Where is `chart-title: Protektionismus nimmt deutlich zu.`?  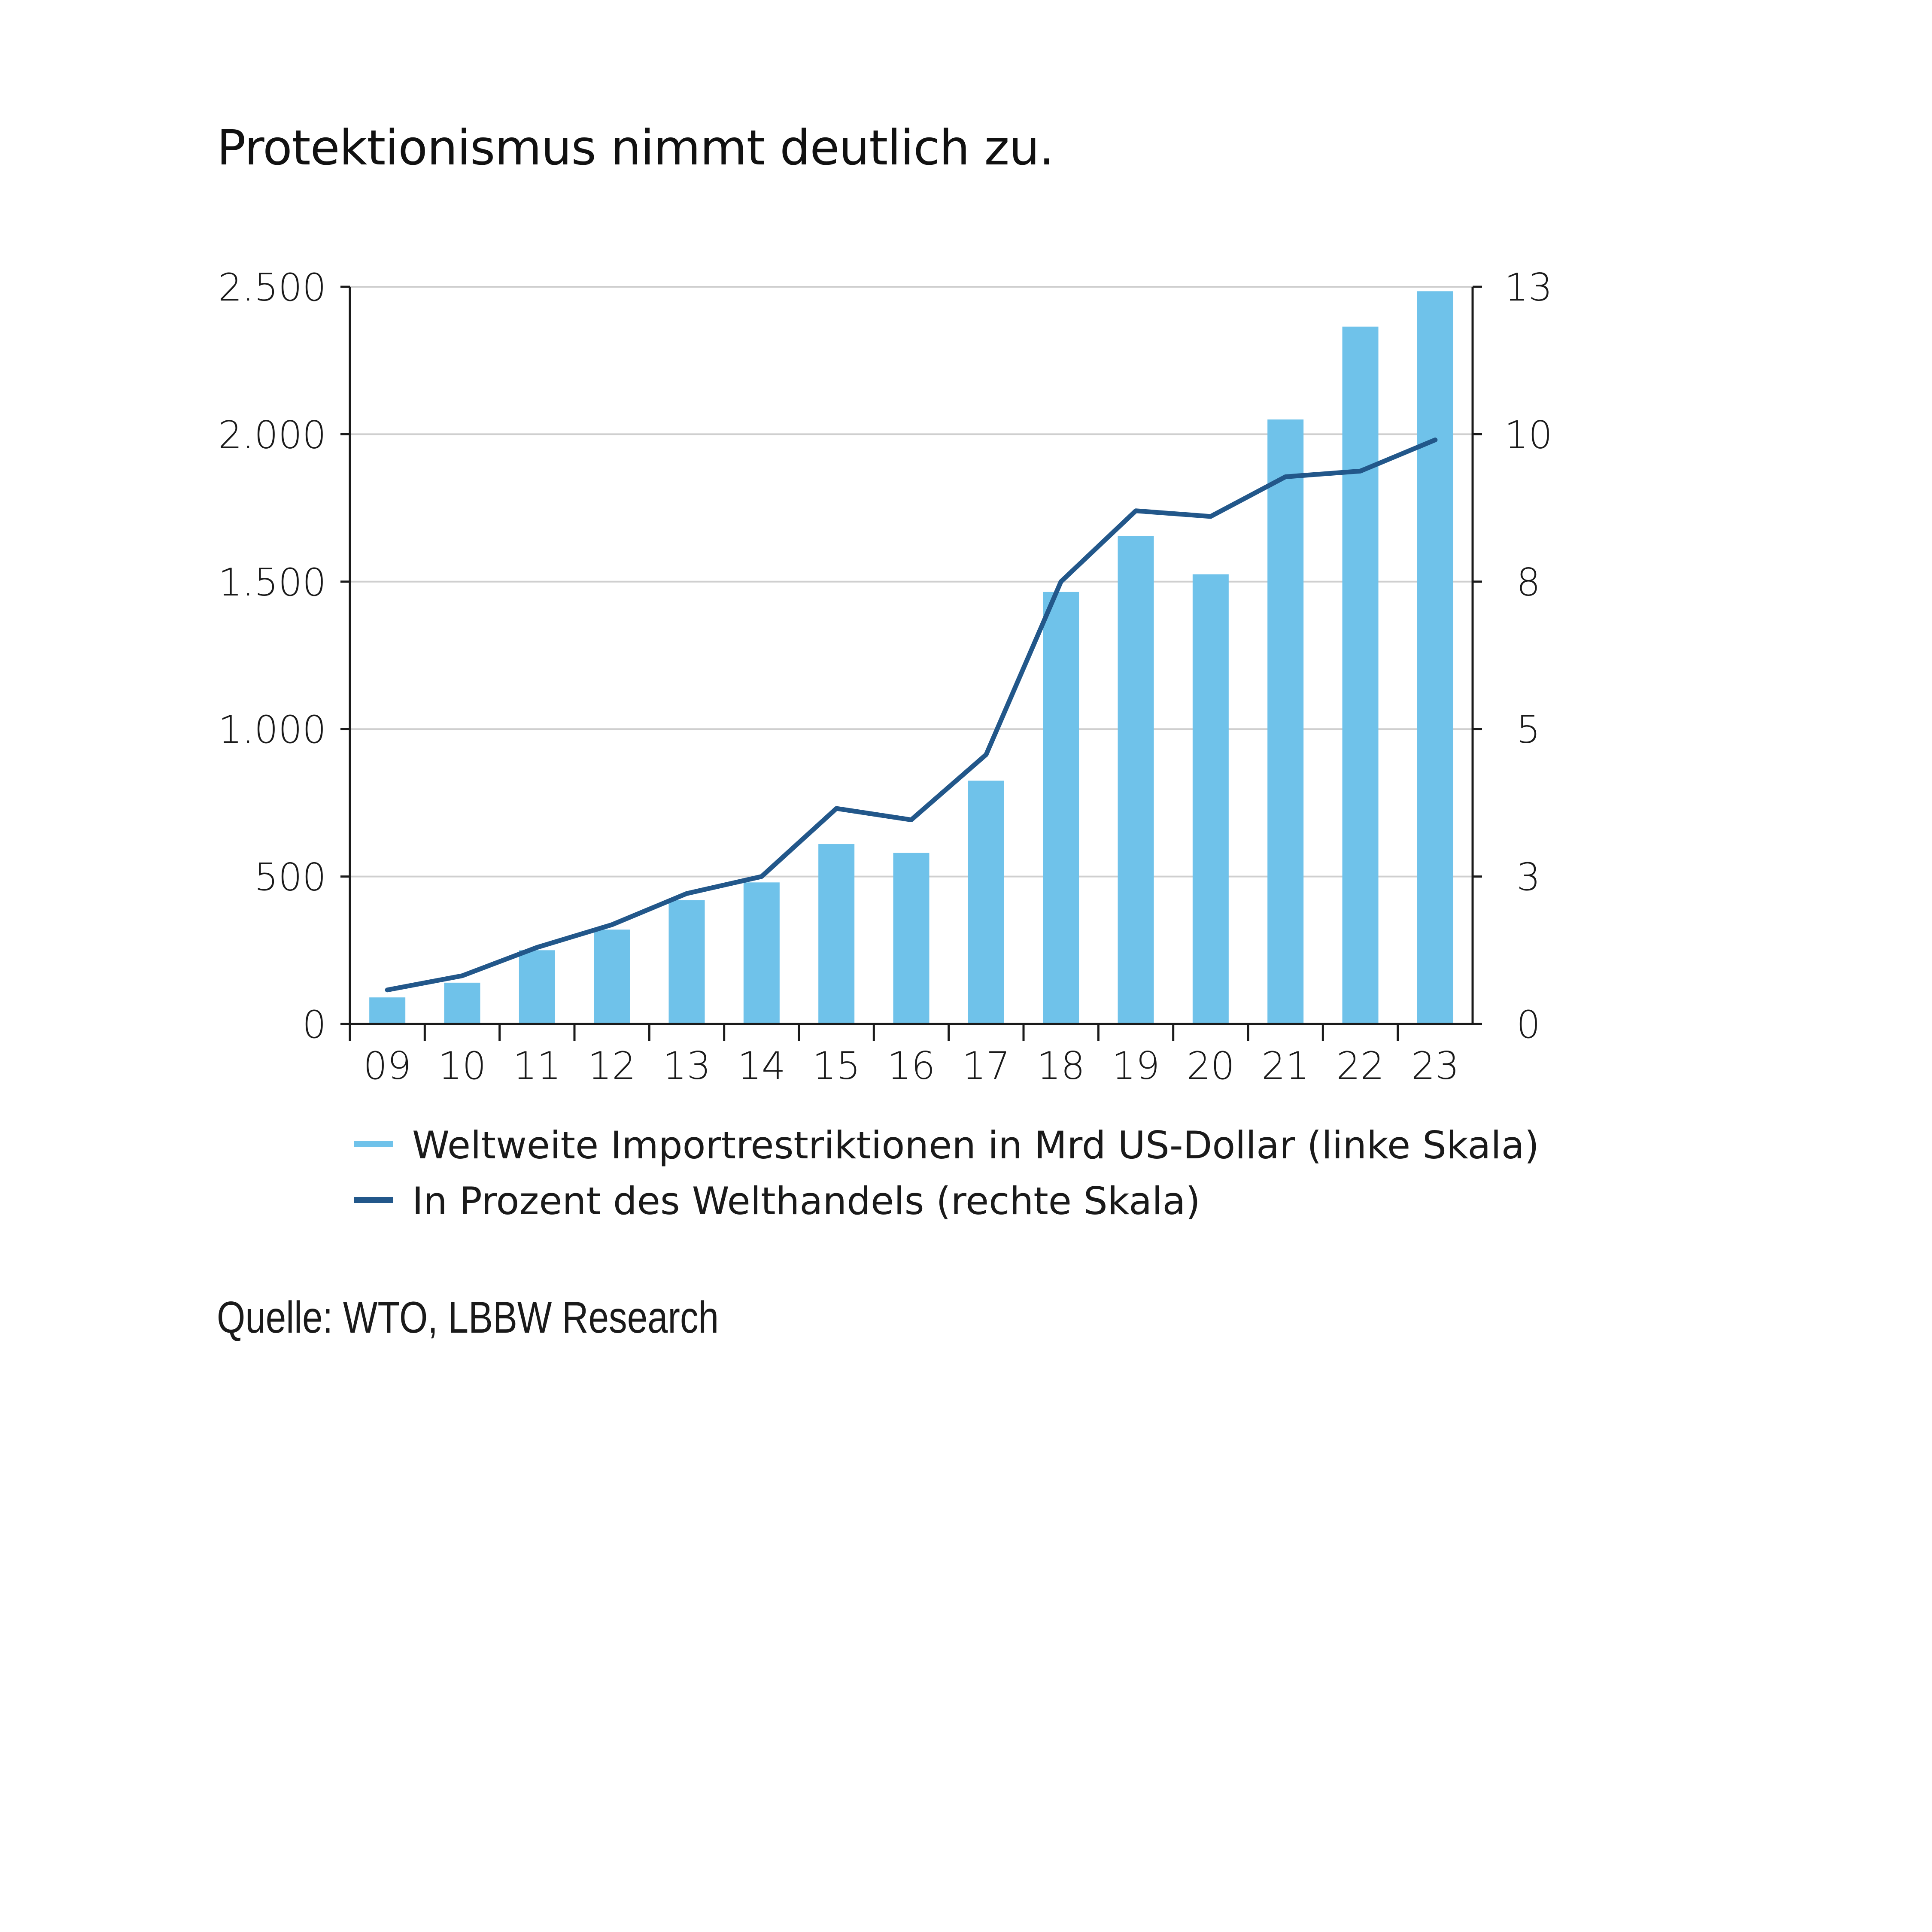
chart-title: Protektionismus nimmt deutlich zu. is located at coordinates (636, 148).